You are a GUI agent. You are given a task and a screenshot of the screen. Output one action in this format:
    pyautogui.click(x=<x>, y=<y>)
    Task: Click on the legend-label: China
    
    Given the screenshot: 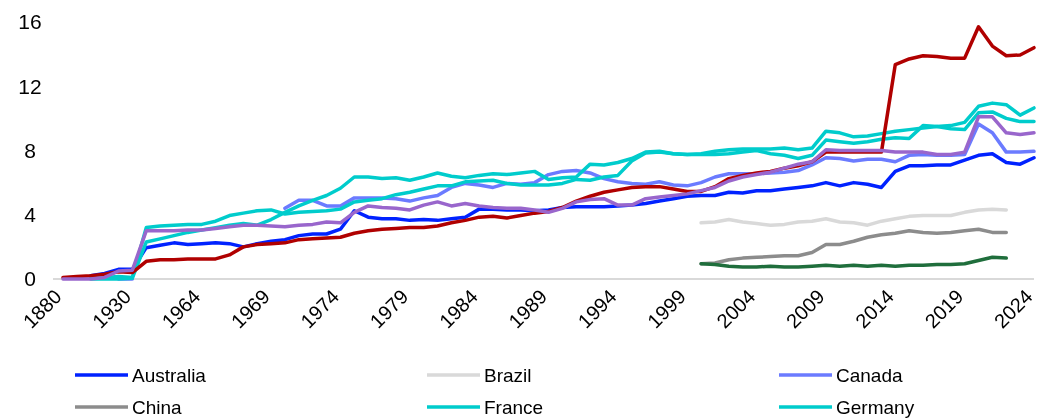 What is the action you would take?
    pyautogui.click(x=157, y=407)
    